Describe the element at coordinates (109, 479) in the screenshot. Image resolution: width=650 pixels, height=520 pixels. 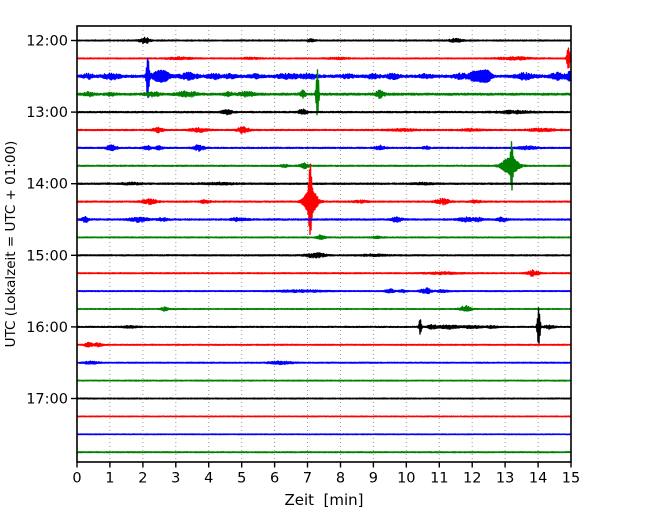
I see `x-tick-label: 1` at that location.